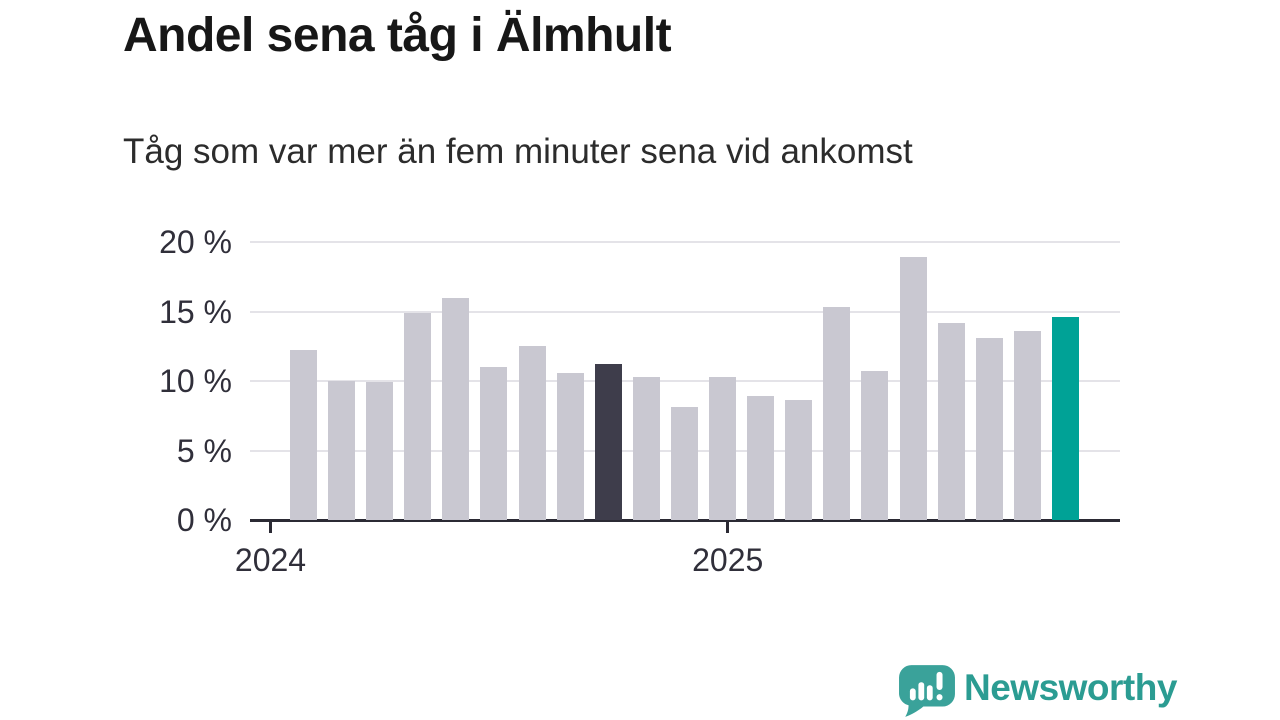 The image size is (1280, 720). I want to click on bar-sep-2024, so click(608, 442).